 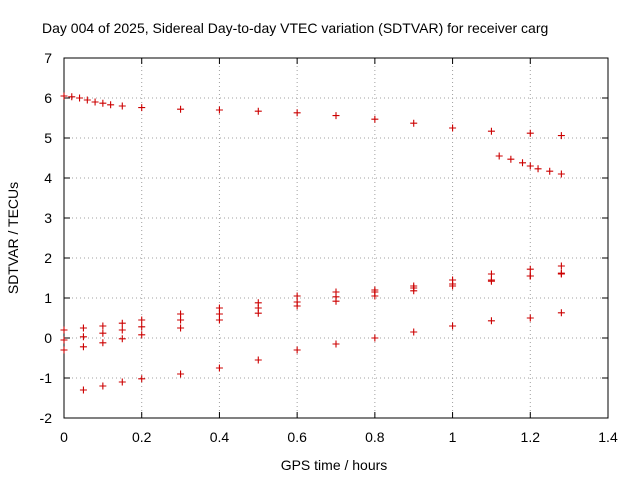 What do you see at coordinates (220, 437) in the screenshot?
I see `x-tick-label: 0.4` at bounding box center [220, 437].